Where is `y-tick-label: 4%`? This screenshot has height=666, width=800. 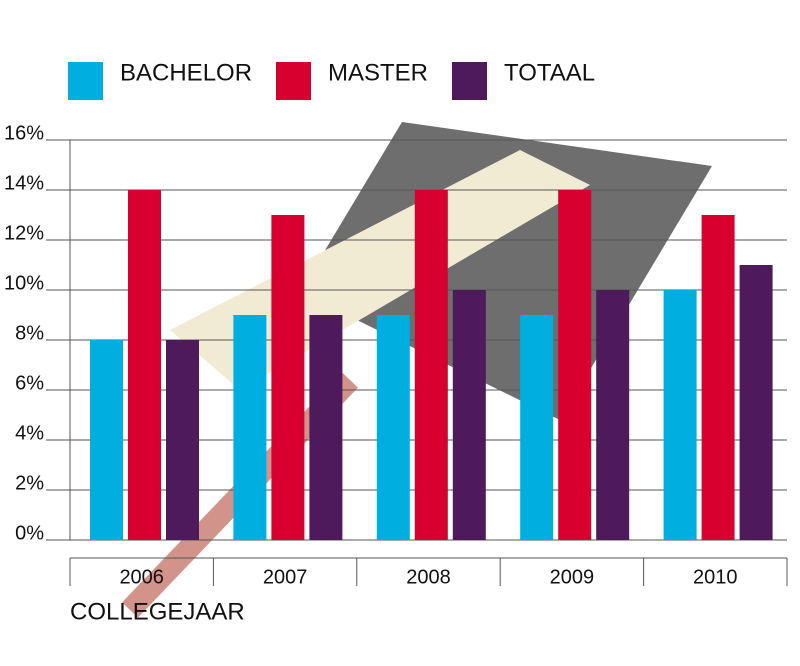
y-tick-label: 4% is located at coordinates (29, 433).